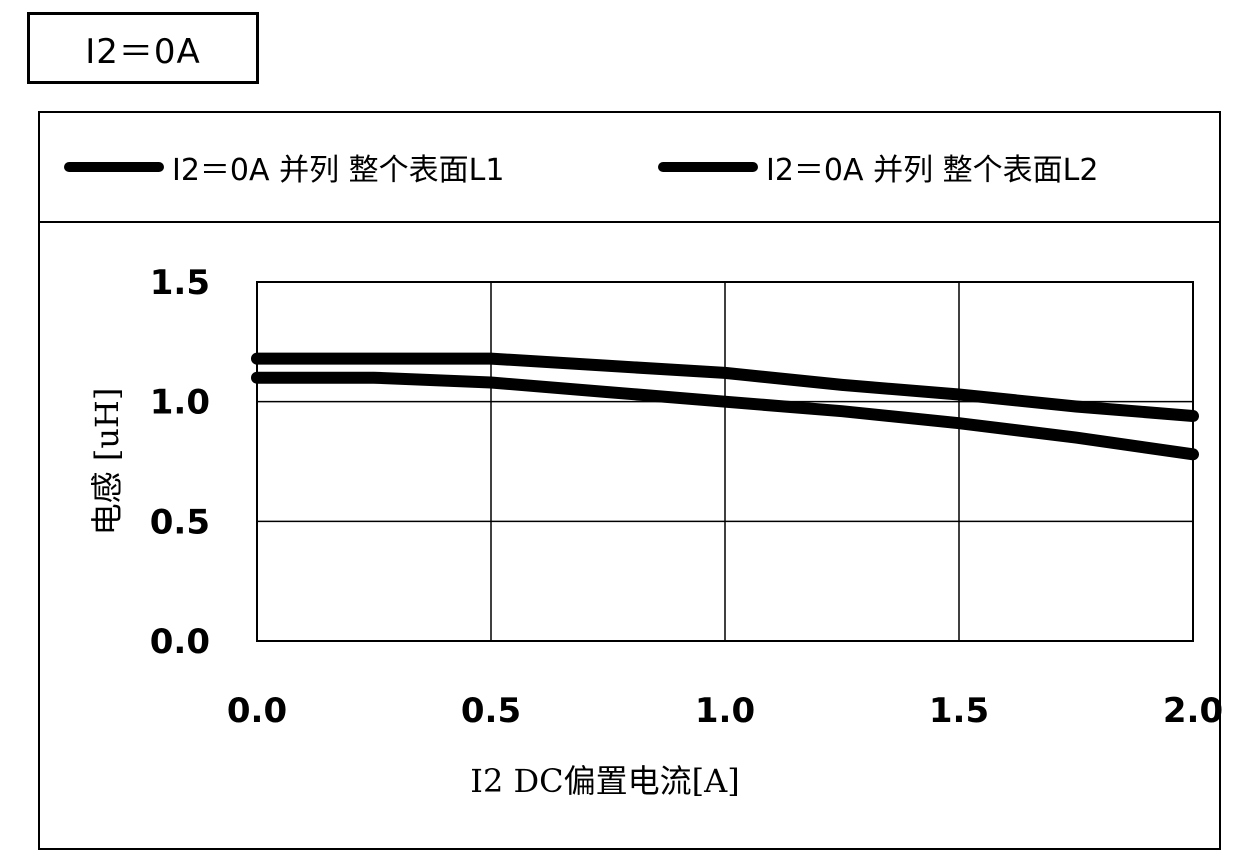  I want to click on x-axis-title: I2 DC偏置电流[A], so click(604, 781).